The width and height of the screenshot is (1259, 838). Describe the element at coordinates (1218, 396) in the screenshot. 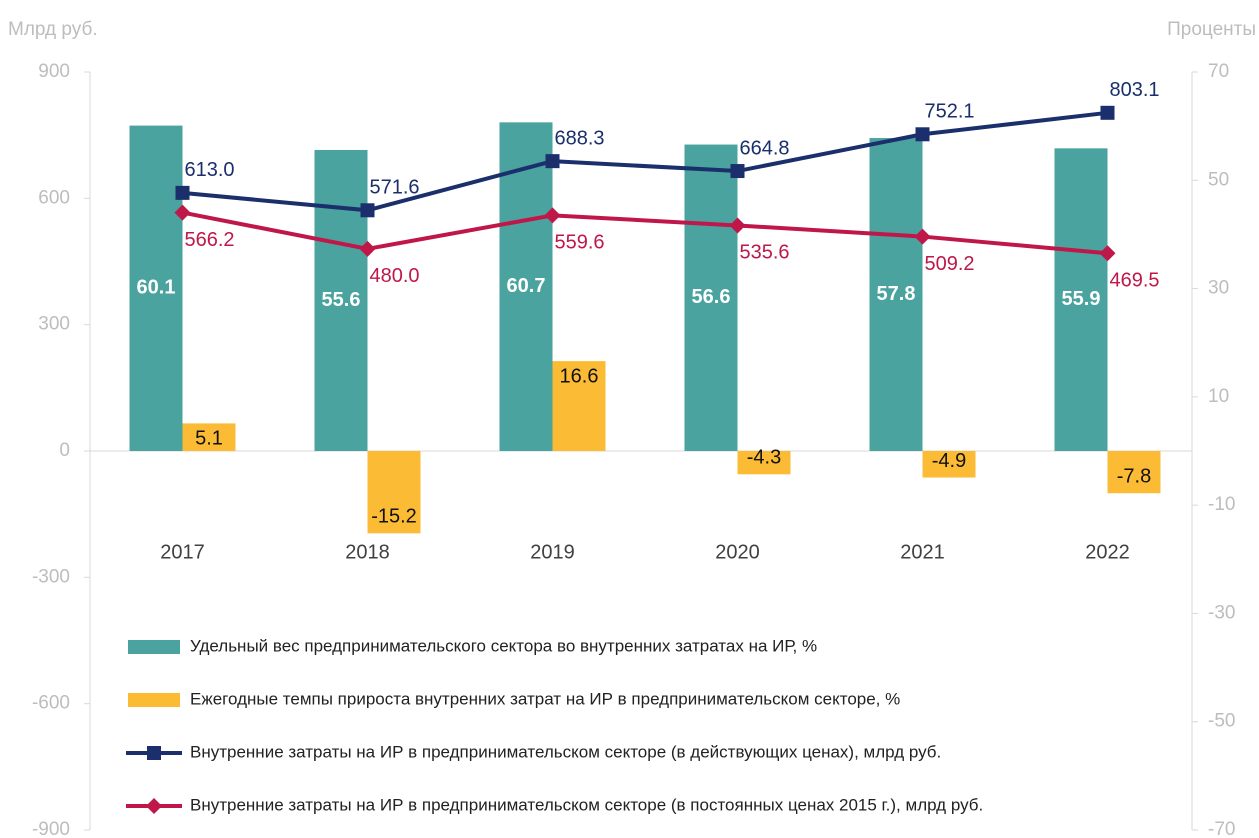

I see `y2-tick-label: 10` at that location.